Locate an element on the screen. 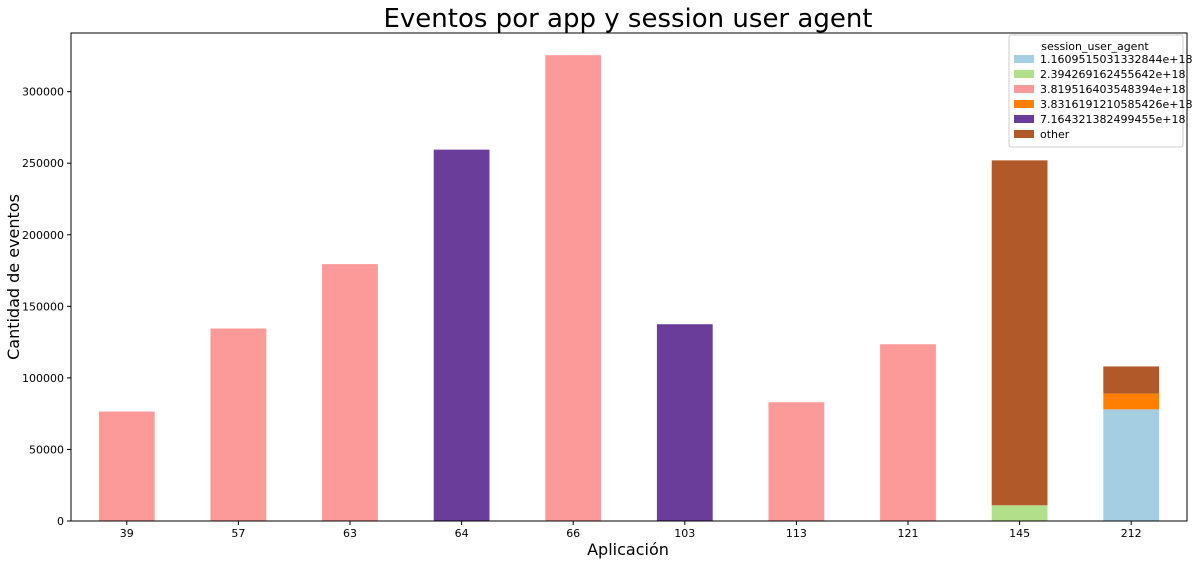 The image size is (1197, 565). y-tick-label-100000: 100000 is located at coordinates (43, 378).